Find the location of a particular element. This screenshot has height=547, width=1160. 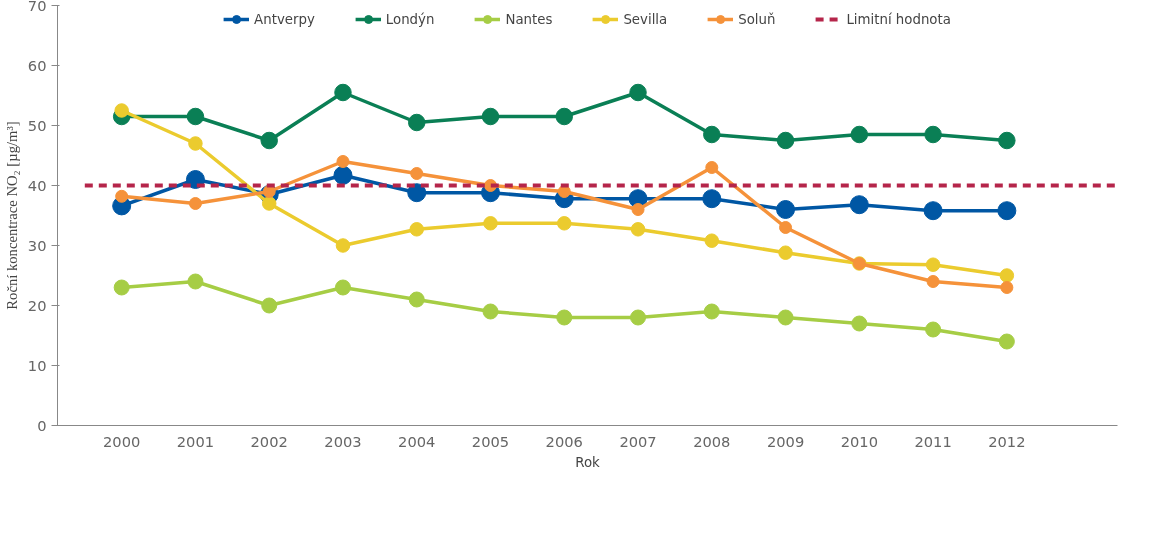

x-tick-label: 2007 is located at coordinates (638, 441).